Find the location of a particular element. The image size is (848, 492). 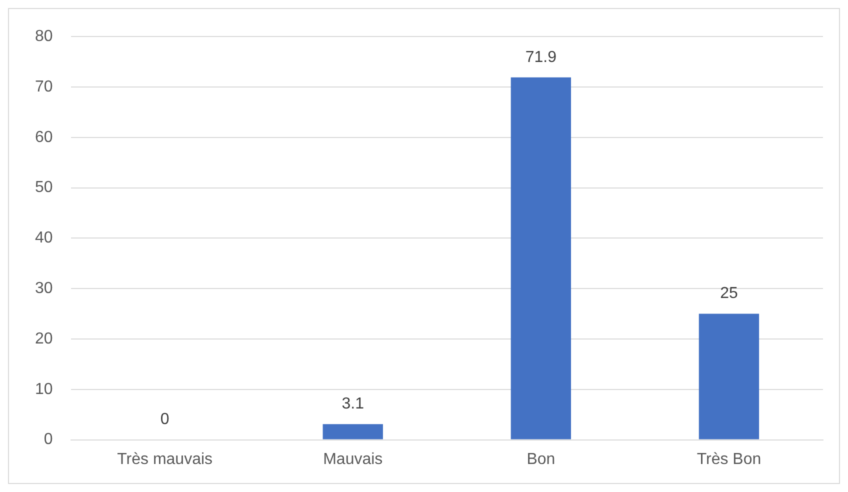

y-tick-label: 20 is located at coordinates (44, 339).